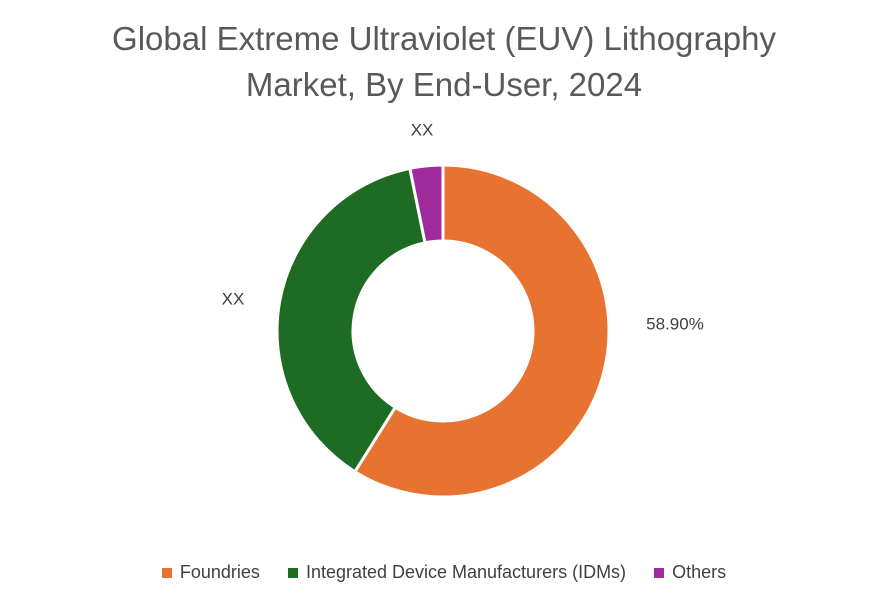 This screenshot has width=888, height=600. What do you see at coordinates (675, 323) in the screenshot?
I see `data-label: 58.90%` at bounding box center [675, 323].